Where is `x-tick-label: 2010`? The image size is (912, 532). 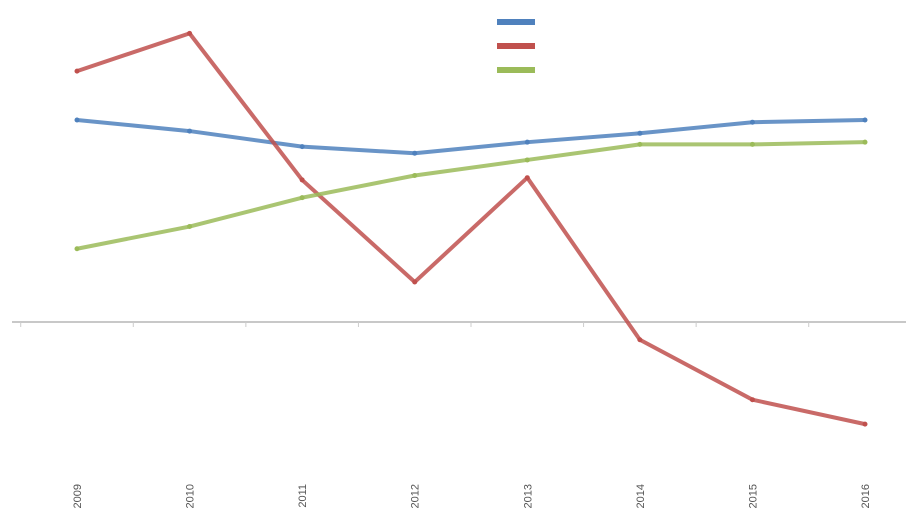
x-tick-label: 2010 is located at coordinates (191, 496).